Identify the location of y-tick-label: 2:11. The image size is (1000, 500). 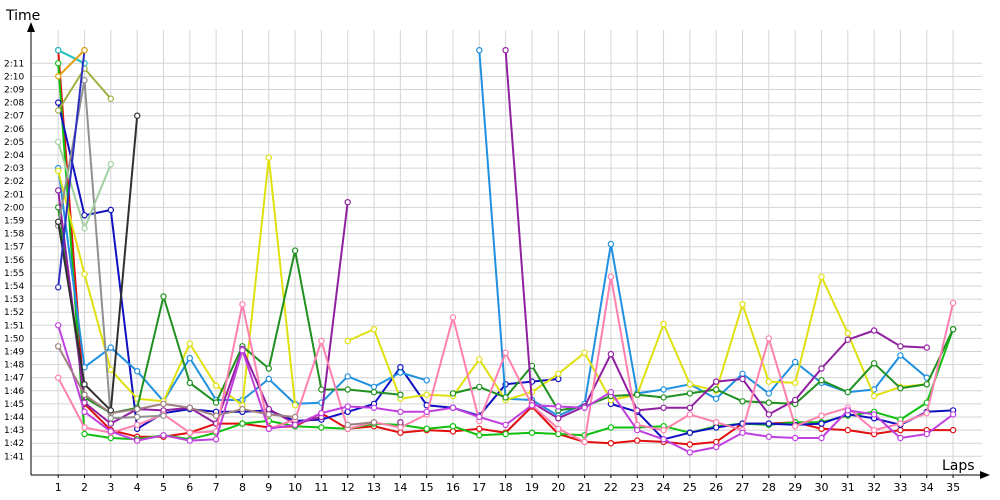
(14, 64).